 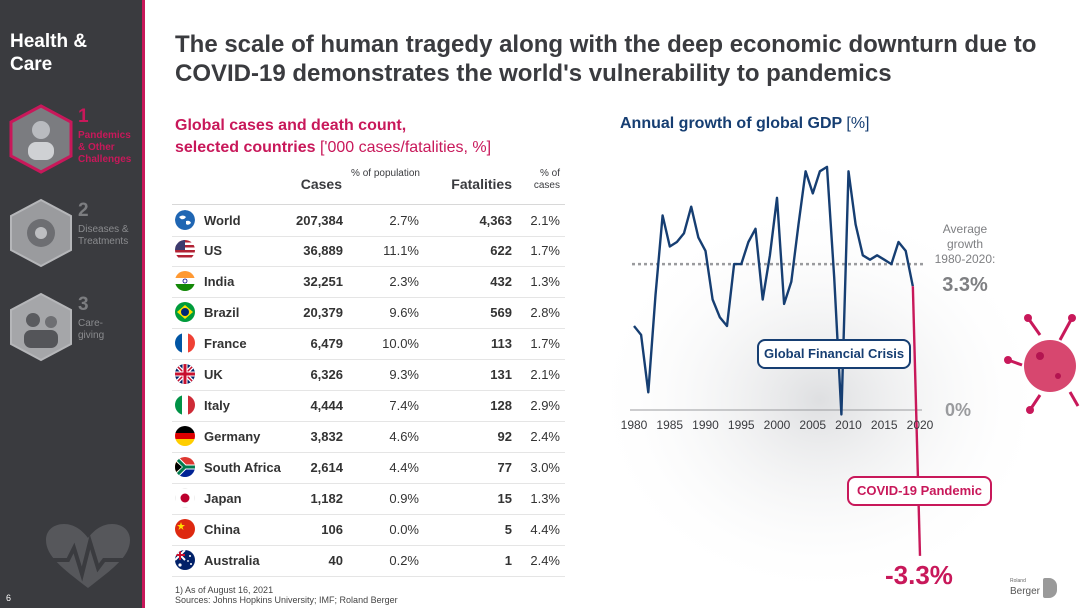 I want to click on cases-value: 6,326, so click(x=326, y=374).